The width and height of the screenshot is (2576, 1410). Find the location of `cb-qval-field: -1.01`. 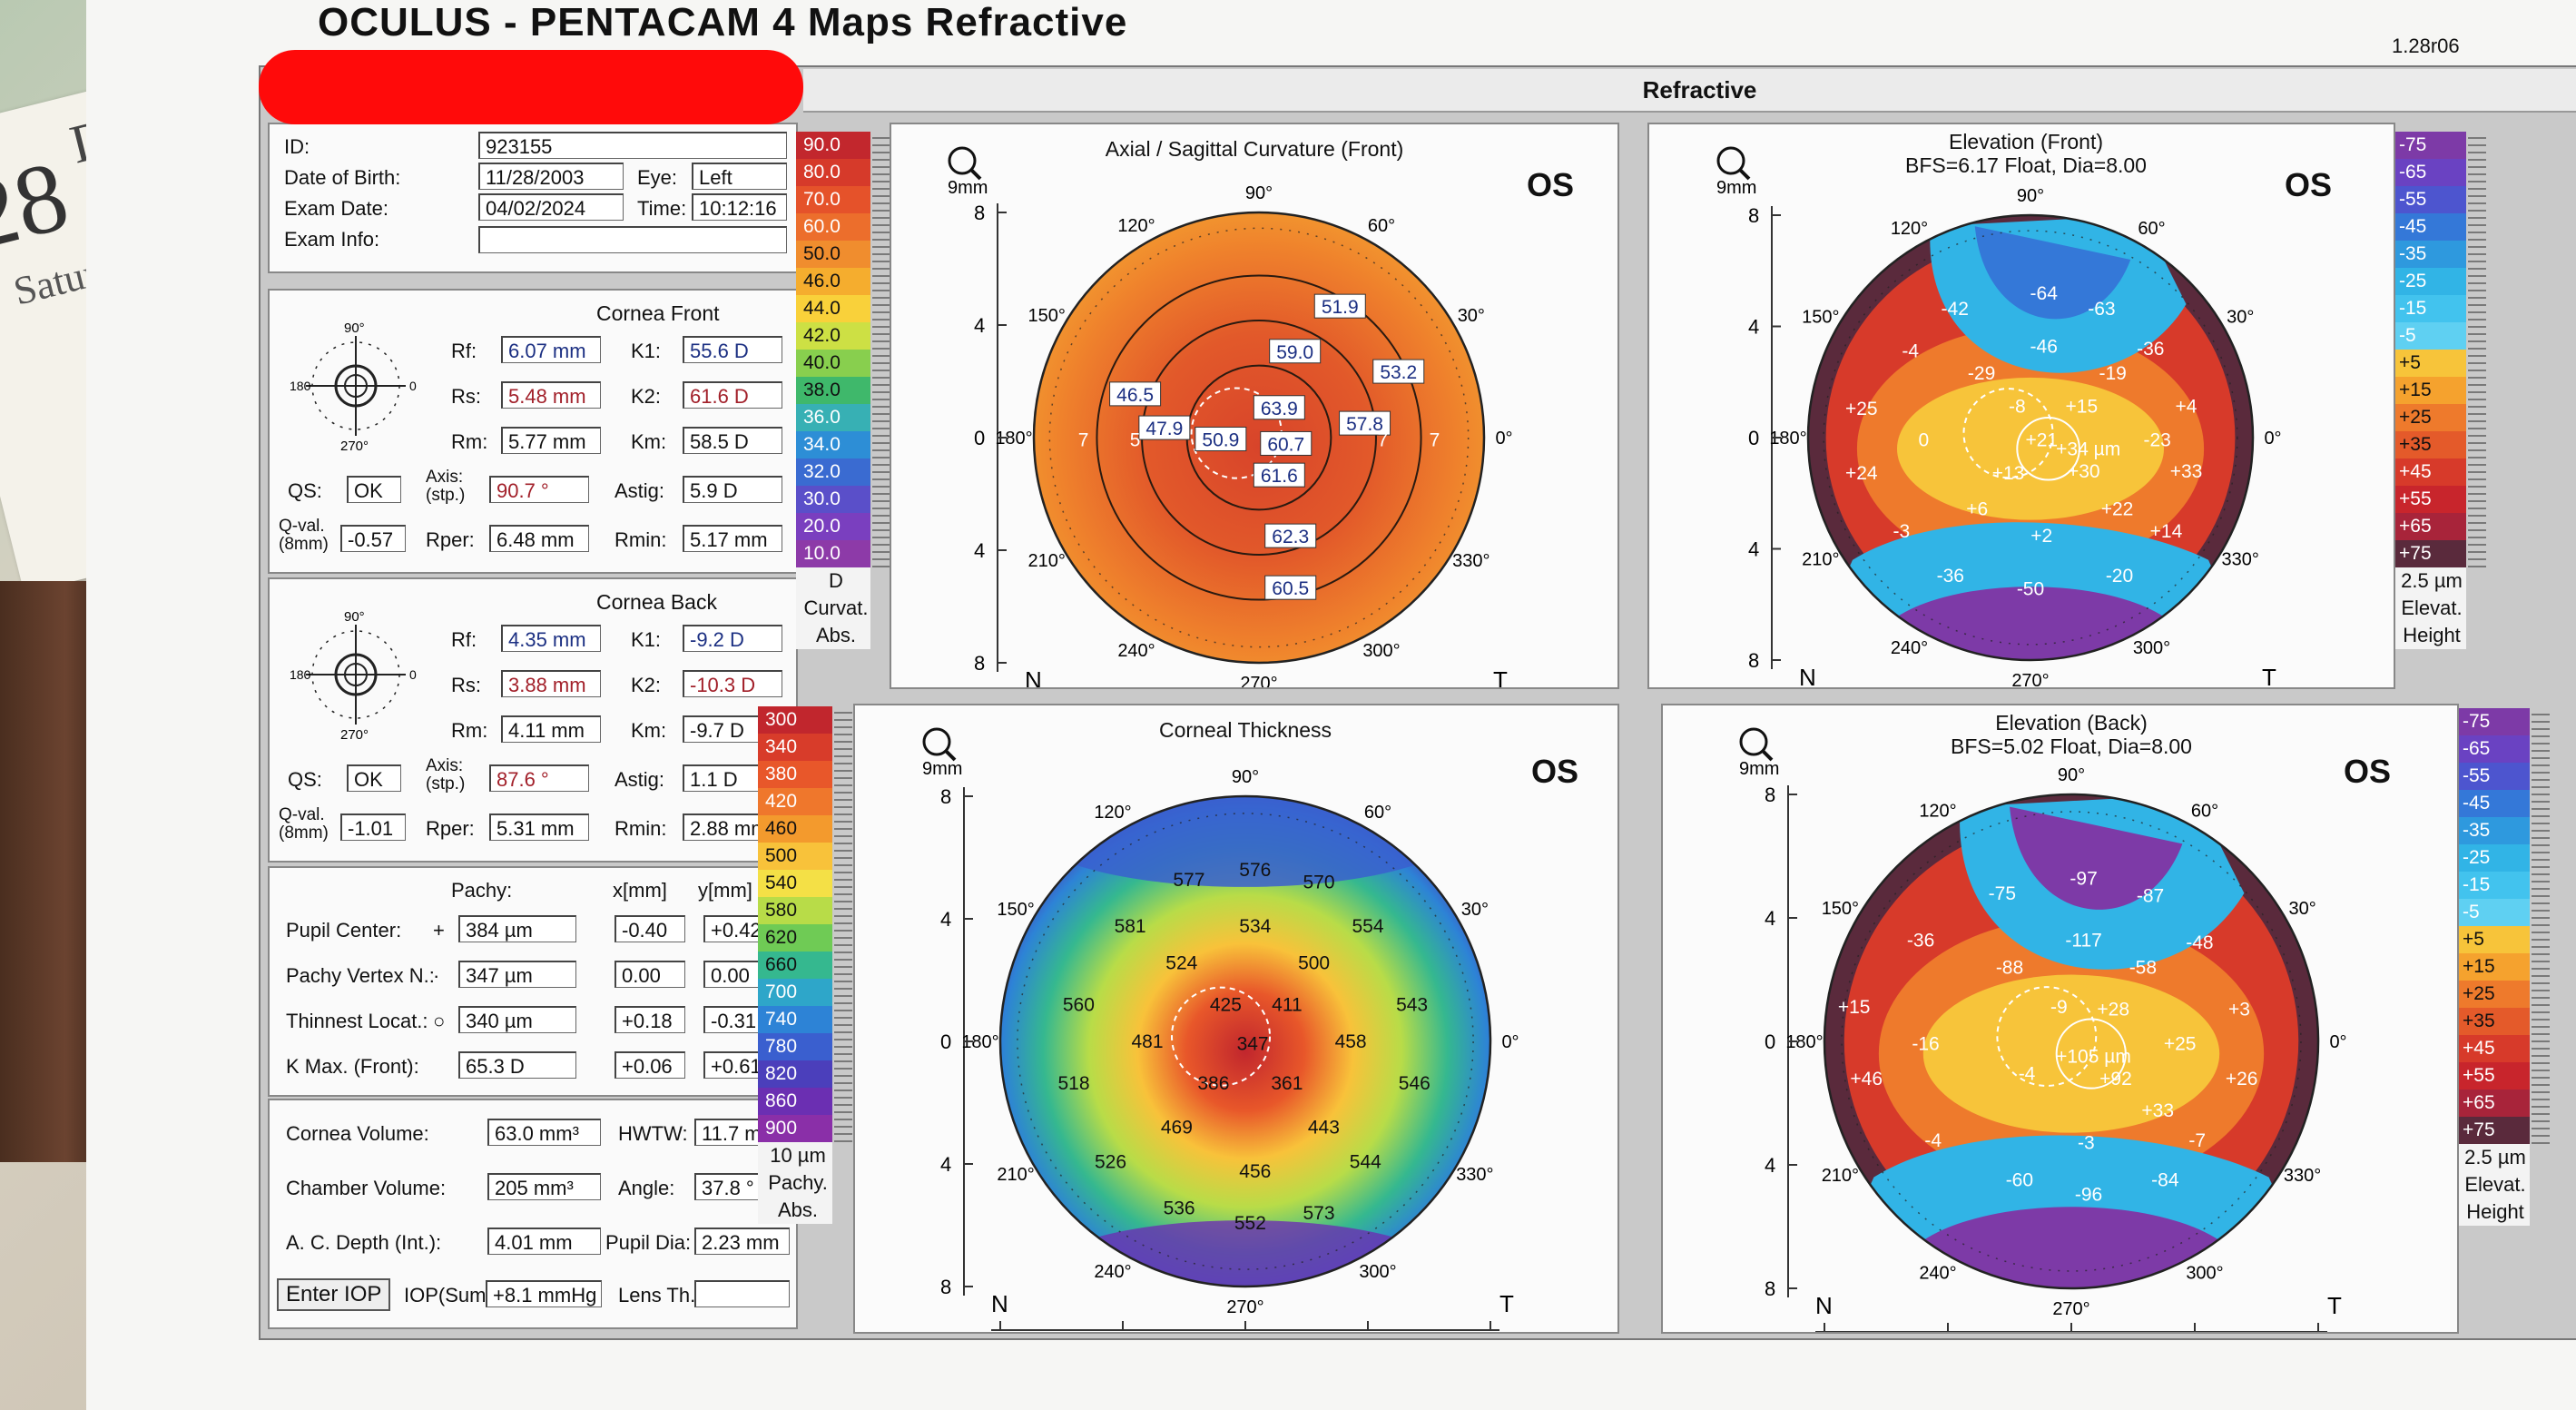

cb-qval-field: -1.01 is located at coordinates (373, 827).